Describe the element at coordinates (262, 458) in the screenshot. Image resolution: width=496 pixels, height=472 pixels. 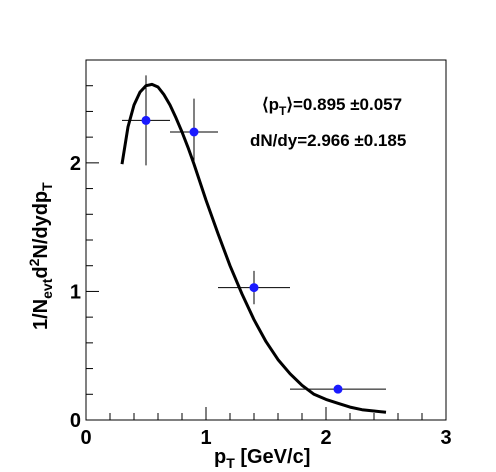
I see `x-axis-title: pT [GeV/c]` at that location.